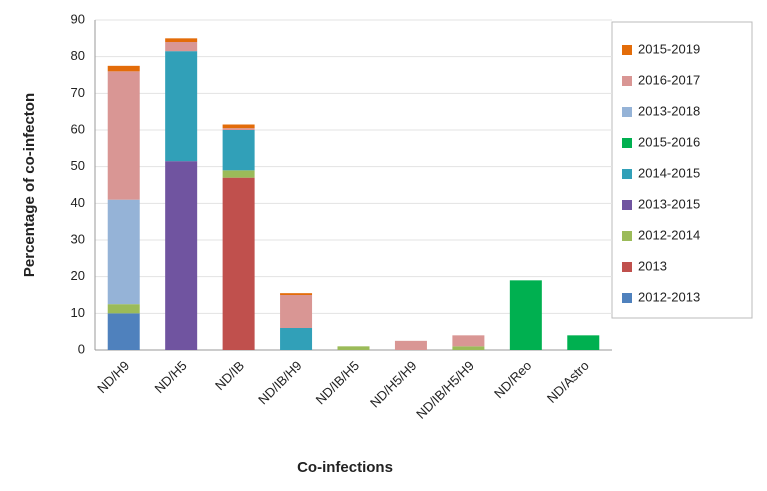  What do you see at coordinates (669, 296) in the screenshot?
I see `legend-label: 2012-2013` at bounding box center [669, 296].